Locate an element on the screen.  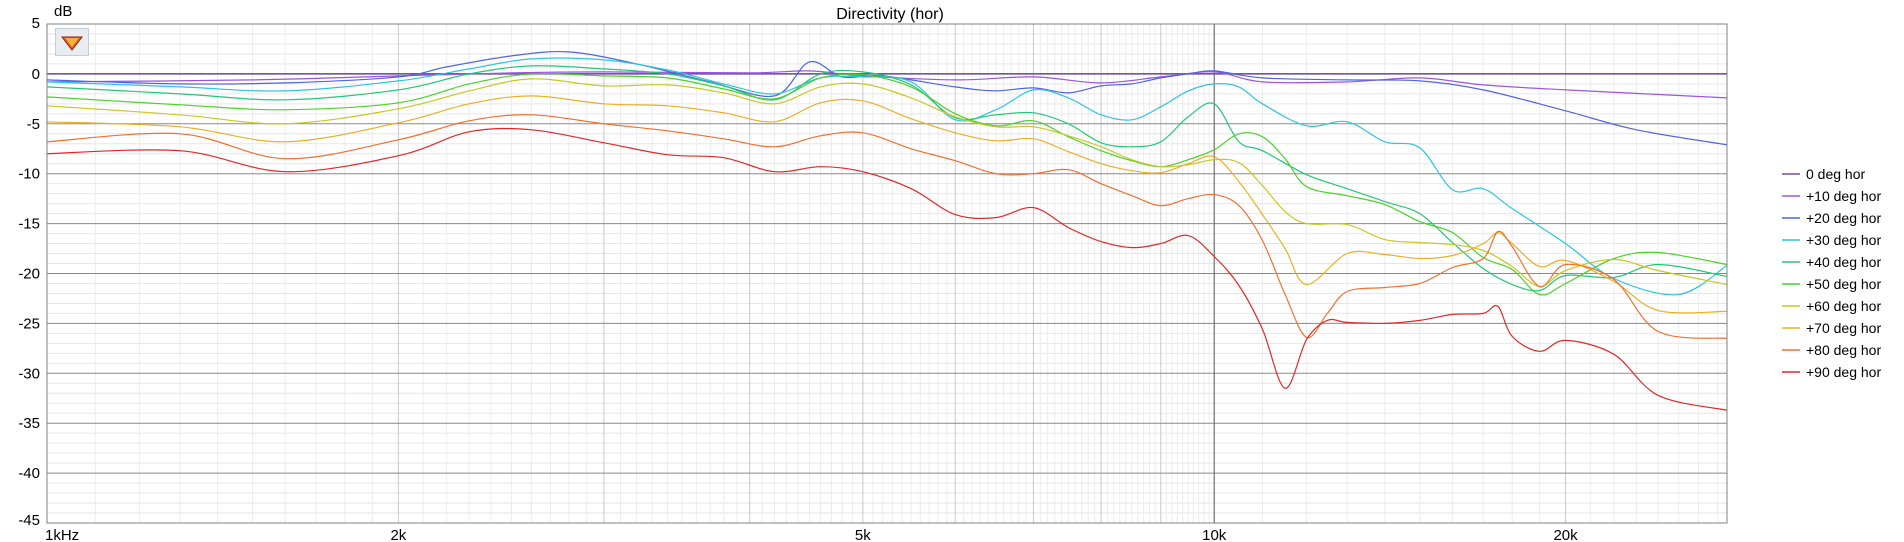
chart-title: Directivity (hor) is located at coordinates (890, 14).